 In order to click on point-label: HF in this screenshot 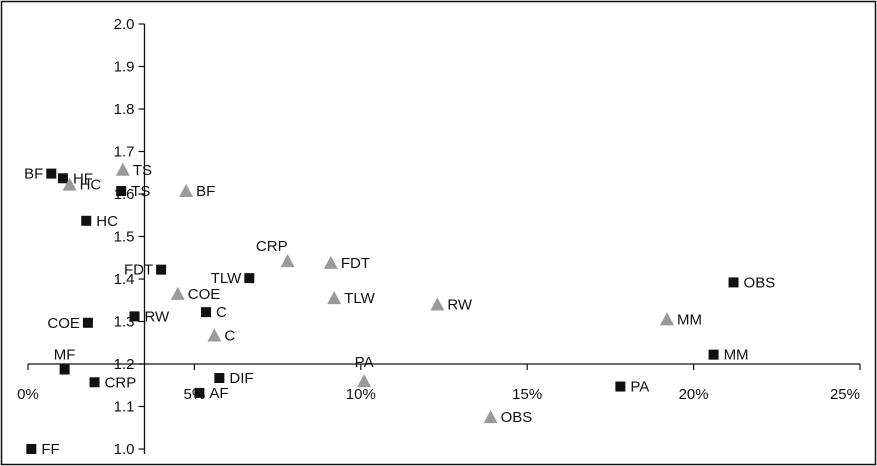, I will do `click(83, 178)`.